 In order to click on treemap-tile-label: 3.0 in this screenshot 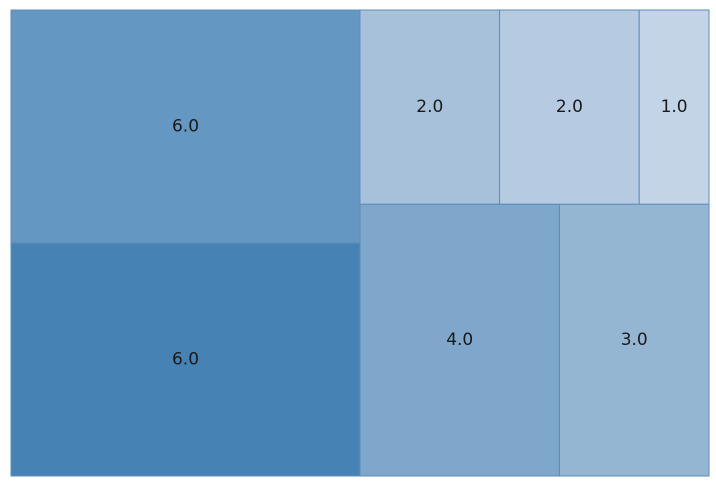, I will do `click(634, 340)`.